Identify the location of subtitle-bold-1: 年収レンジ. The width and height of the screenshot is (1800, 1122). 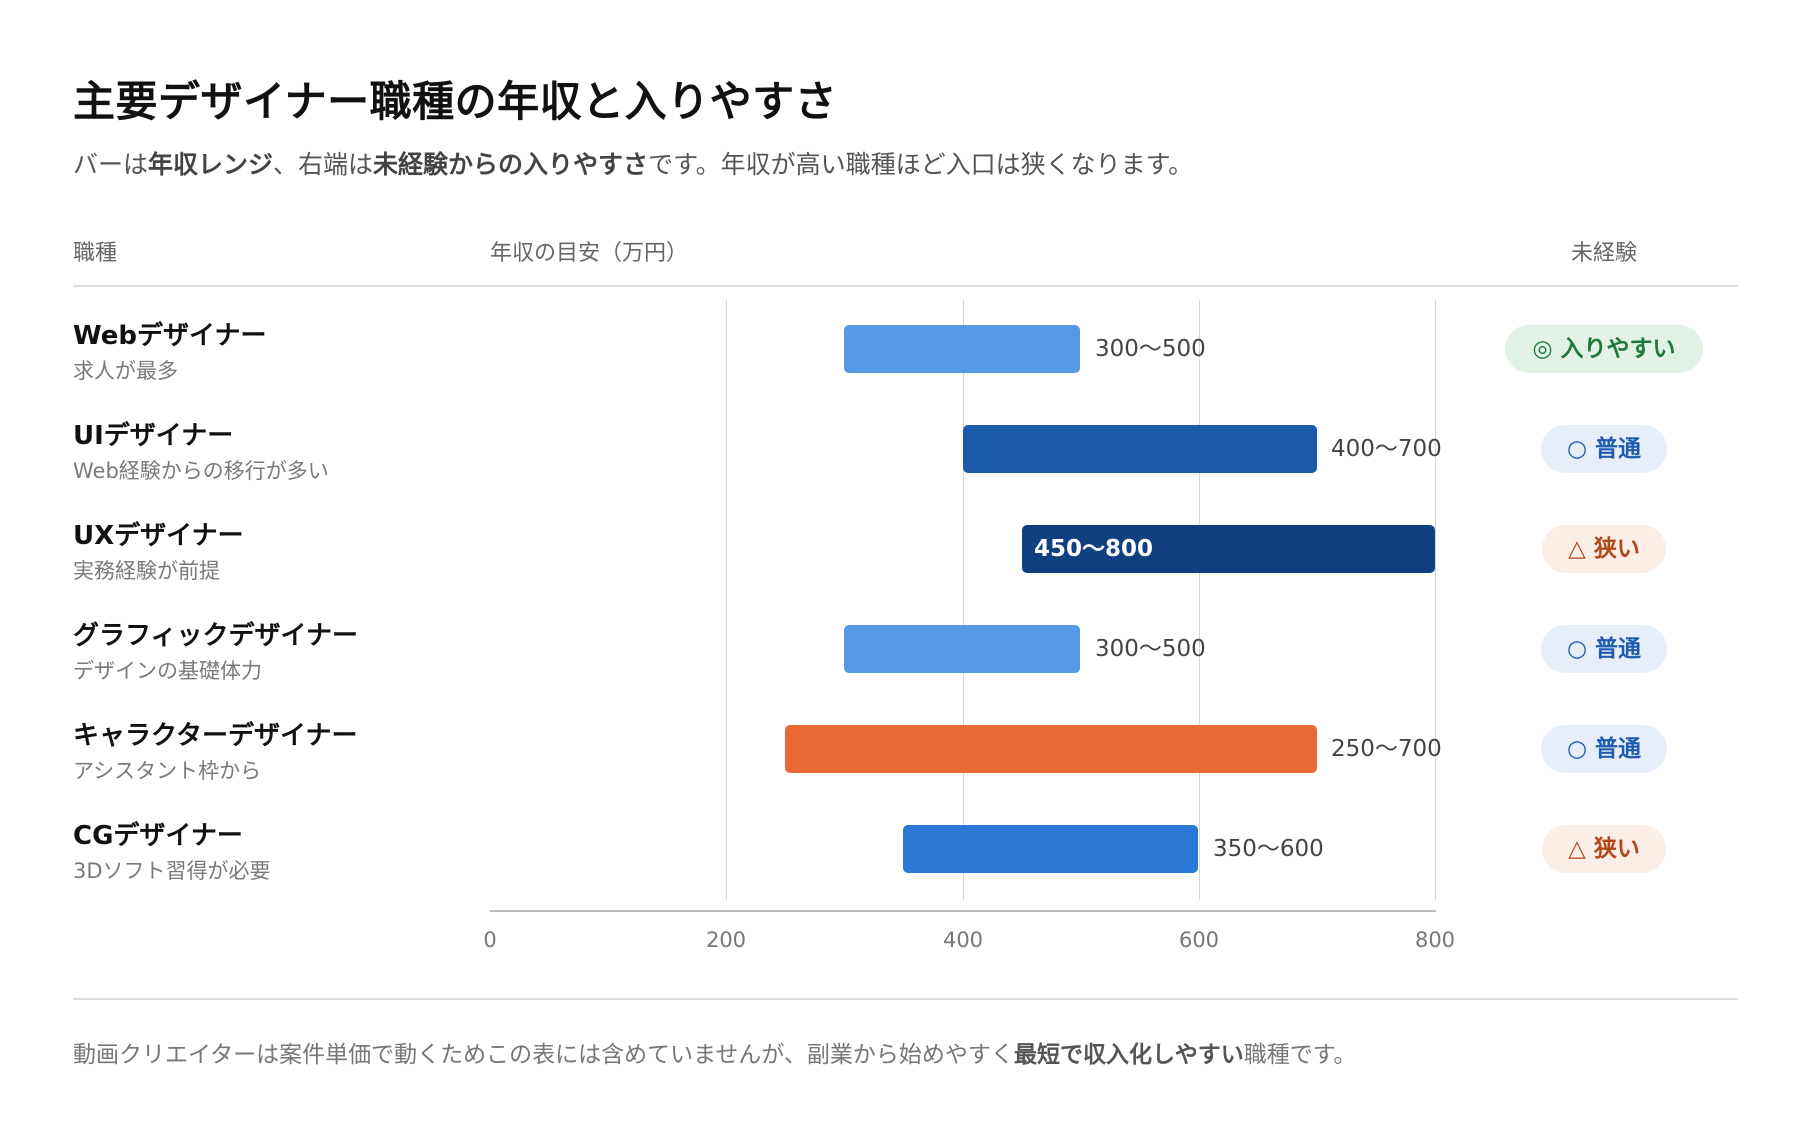
(211, 164).